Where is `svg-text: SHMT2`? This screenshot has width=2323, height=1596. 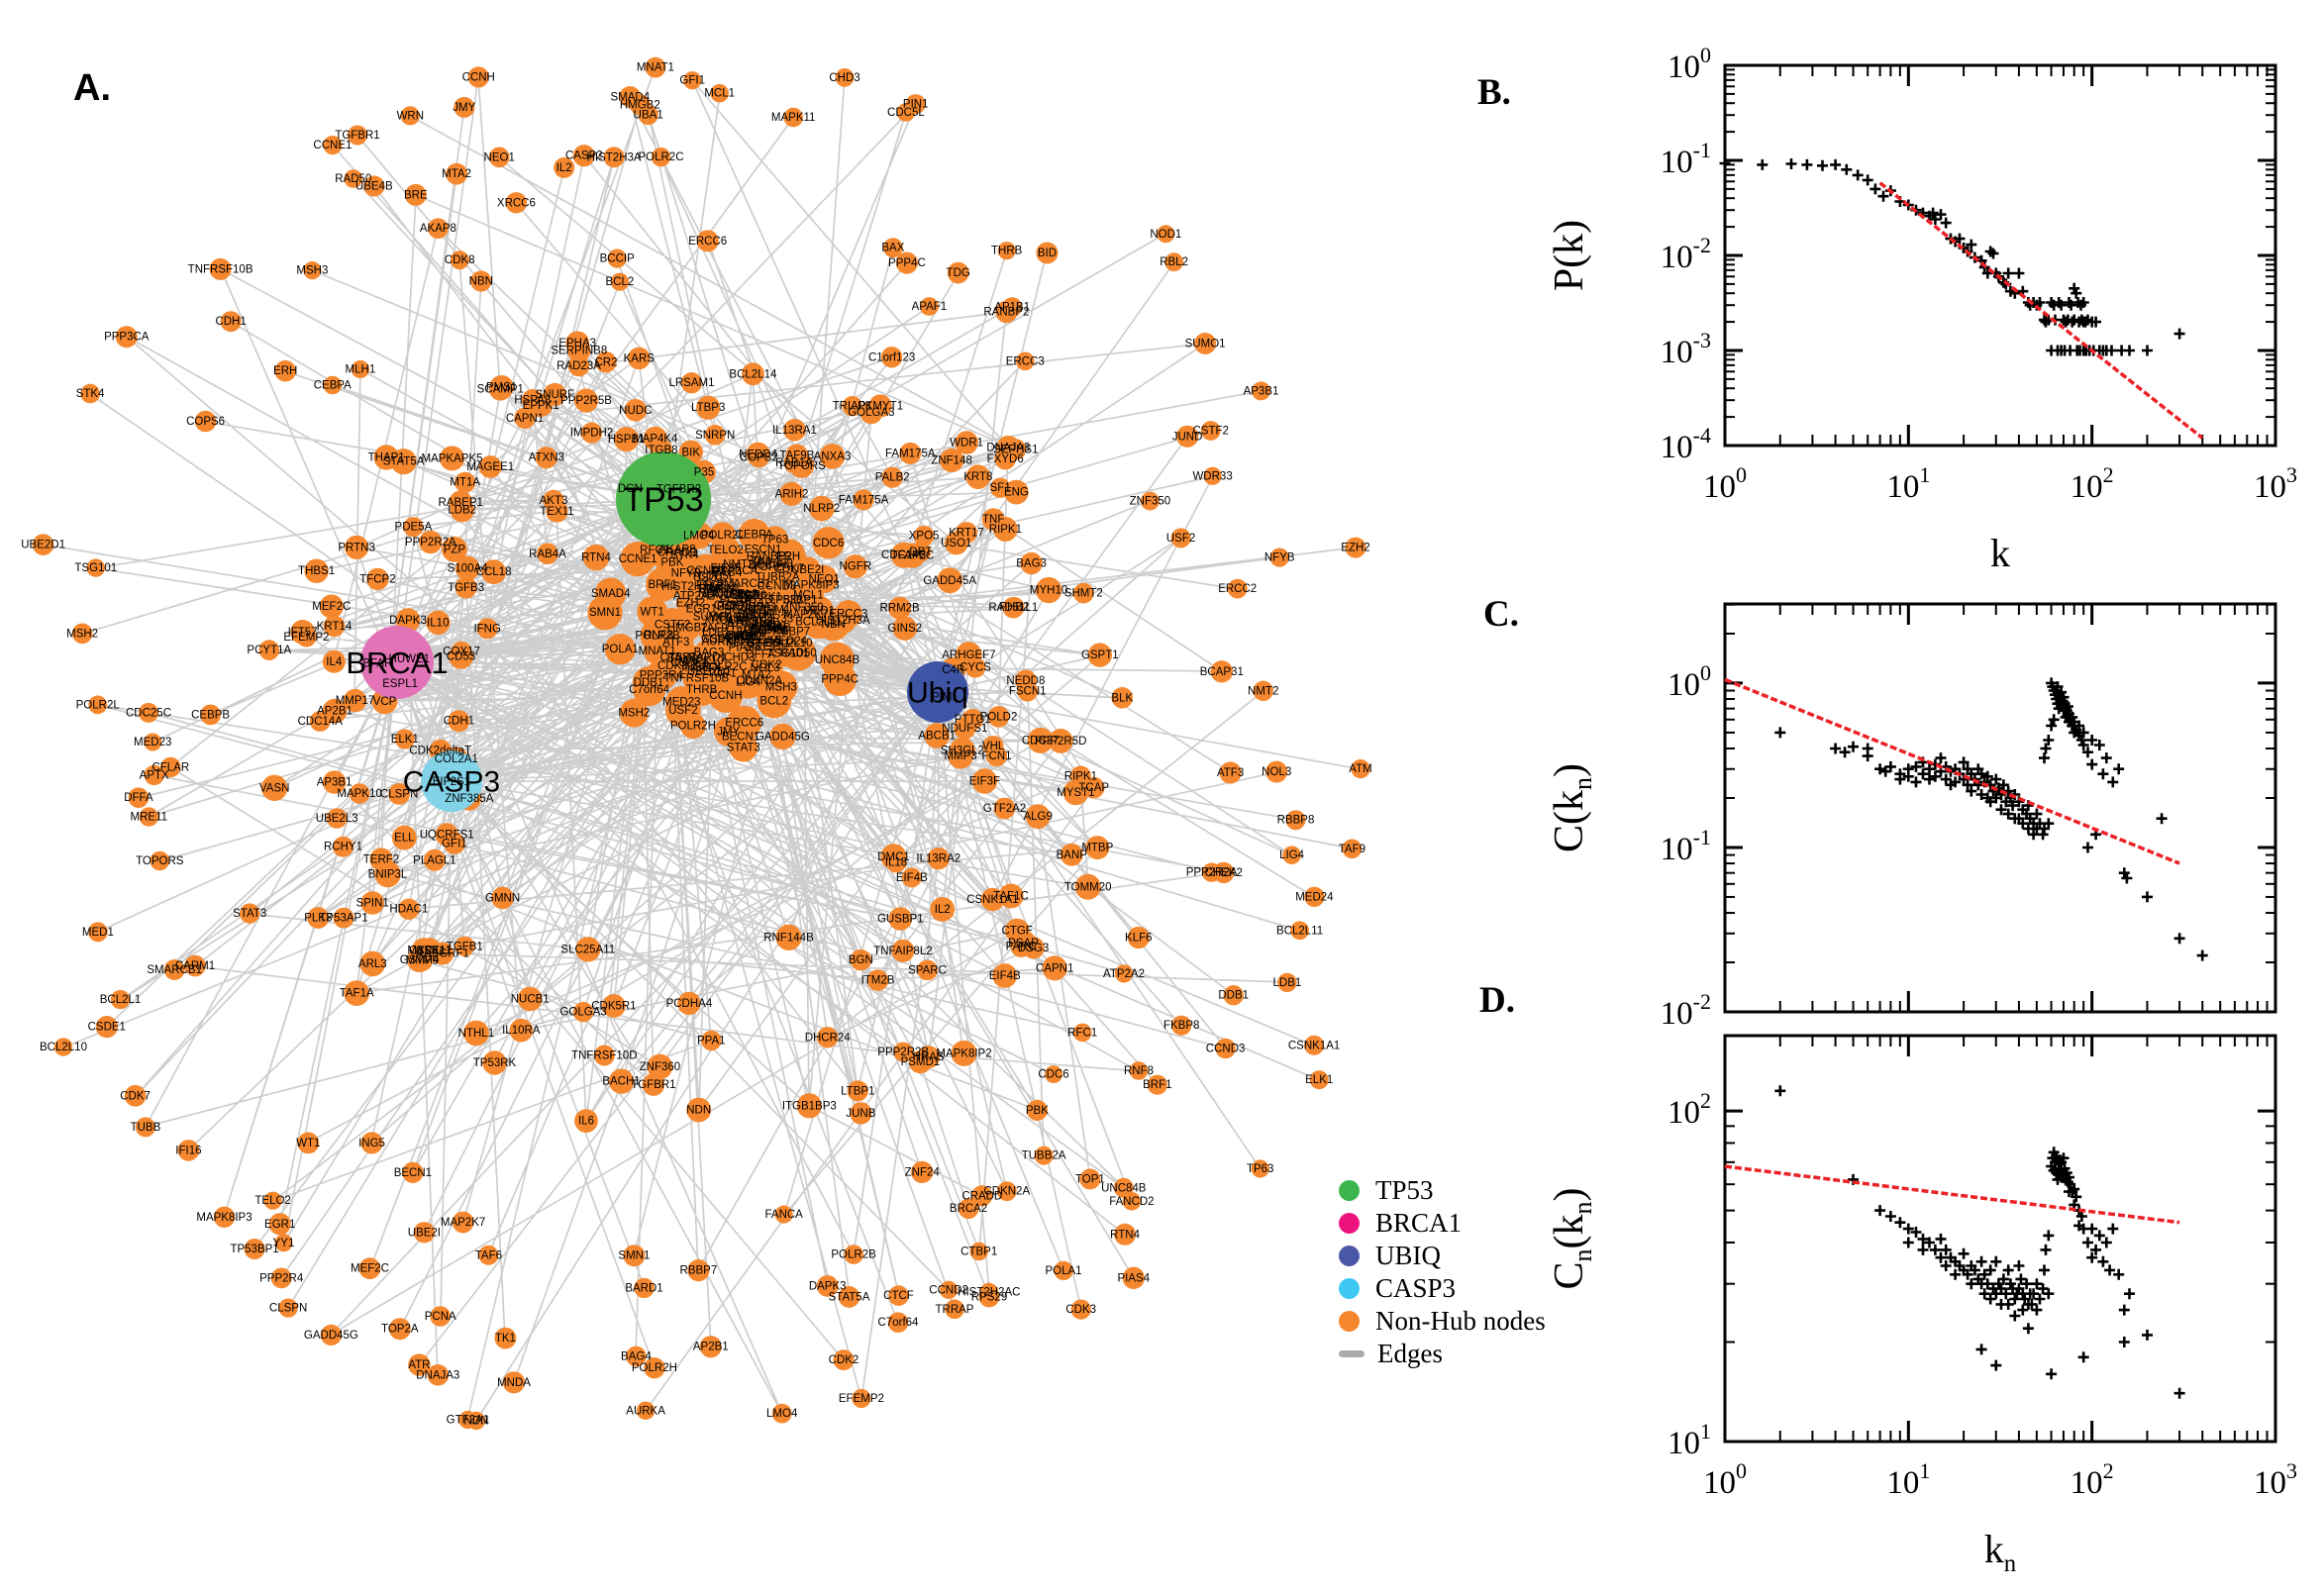 svg-text: SHMT2 is located at coordinates (1083, 594).